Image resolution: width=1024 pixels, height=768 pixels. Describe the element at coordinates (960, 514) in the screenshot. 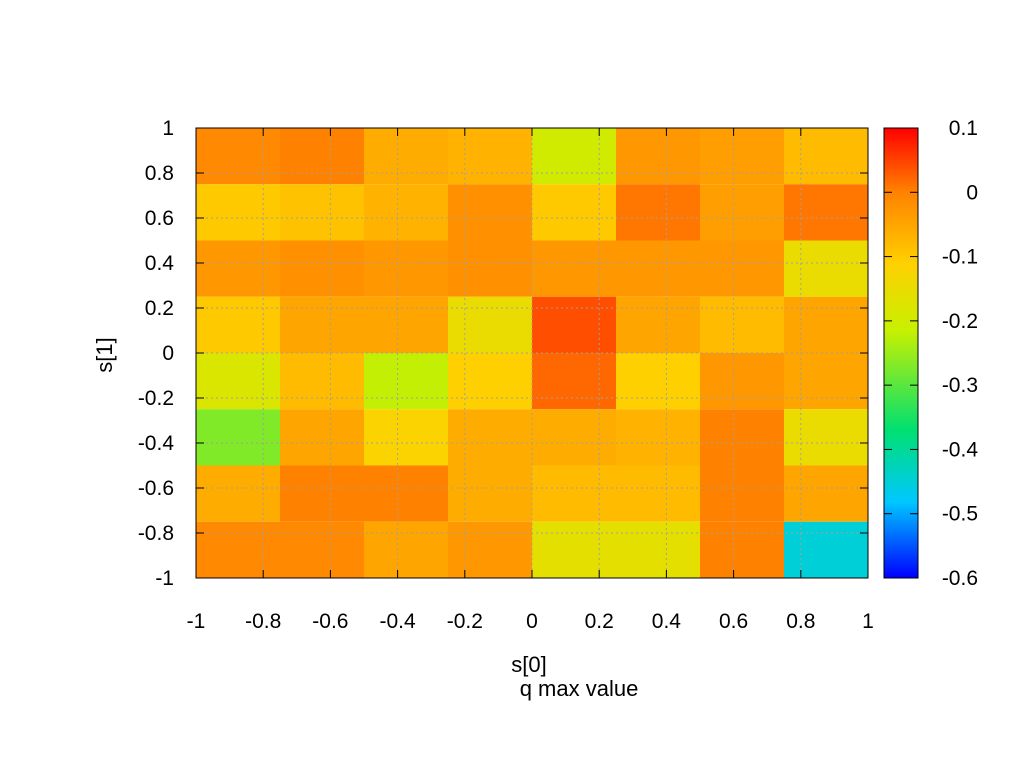

I see `colorbar-tick-label: -0.5` at that location.